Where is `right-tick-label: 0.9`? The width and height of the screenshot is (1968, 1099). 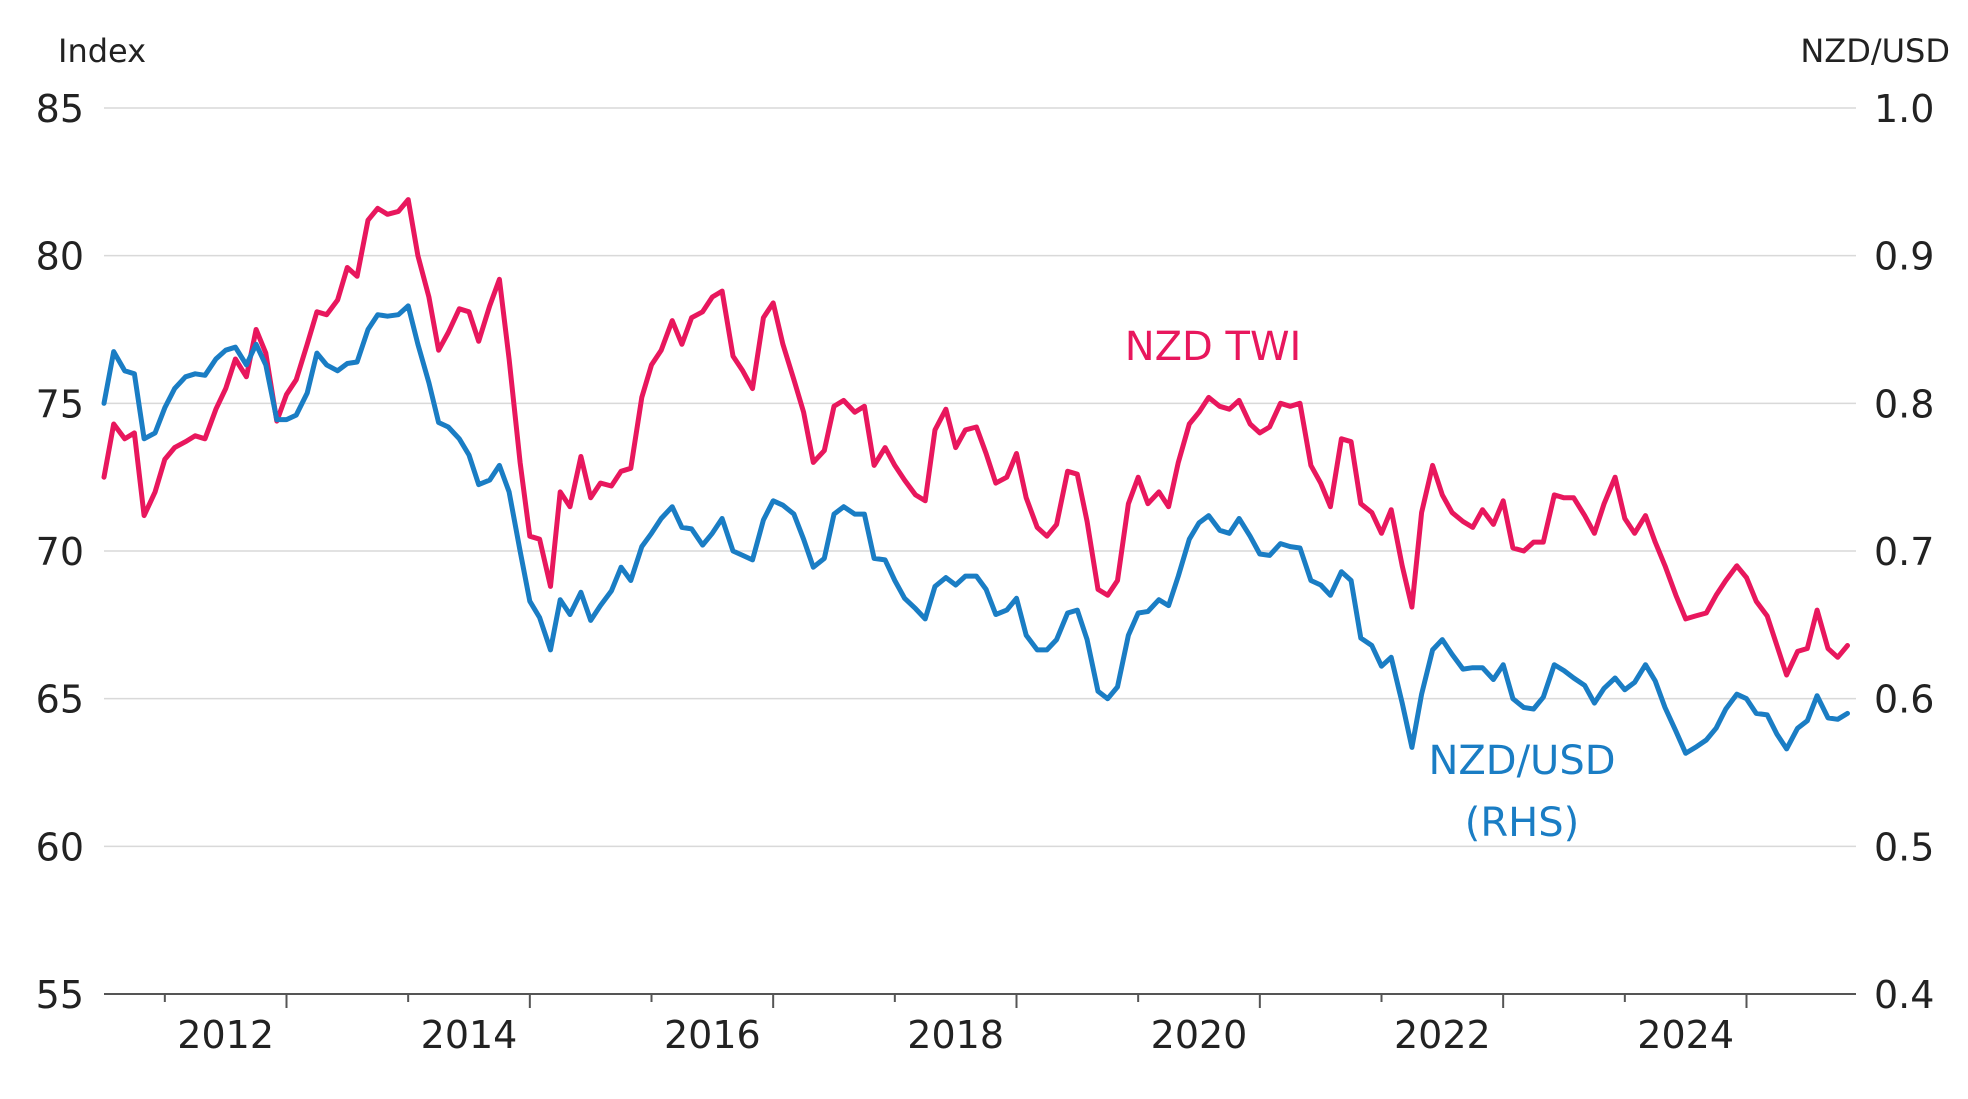
right-tick-label: 0.9 is located at coordinates (1904, 257).